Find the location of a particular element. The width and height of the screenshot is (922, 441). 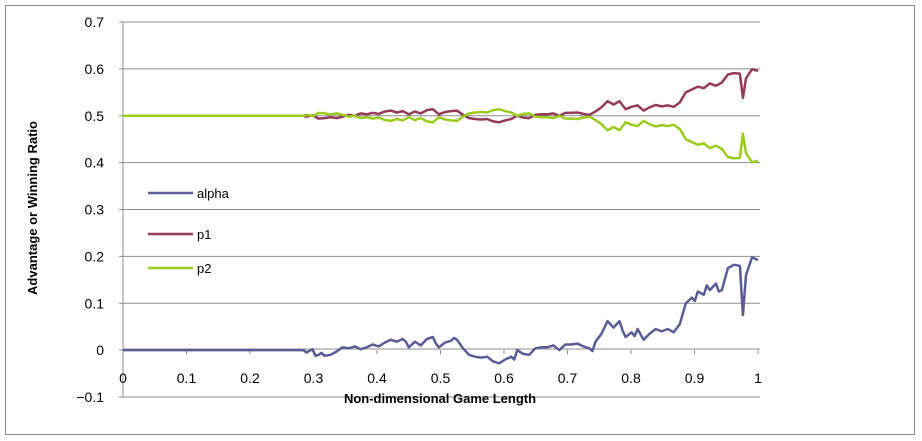

x-tick-label: 0 is located at coordinates (123, 378).